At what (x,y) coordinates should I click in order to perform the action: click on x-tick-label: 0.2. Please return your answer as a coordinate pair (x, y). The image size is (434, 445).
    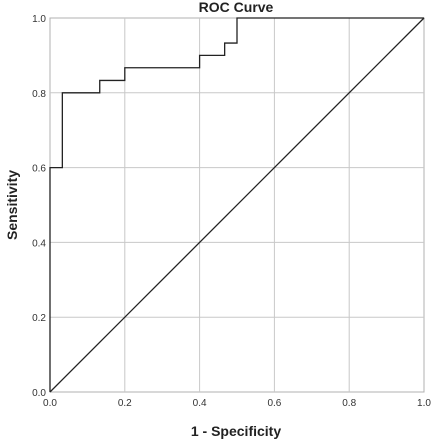
    Looking at the image, I should click on (125, 403).